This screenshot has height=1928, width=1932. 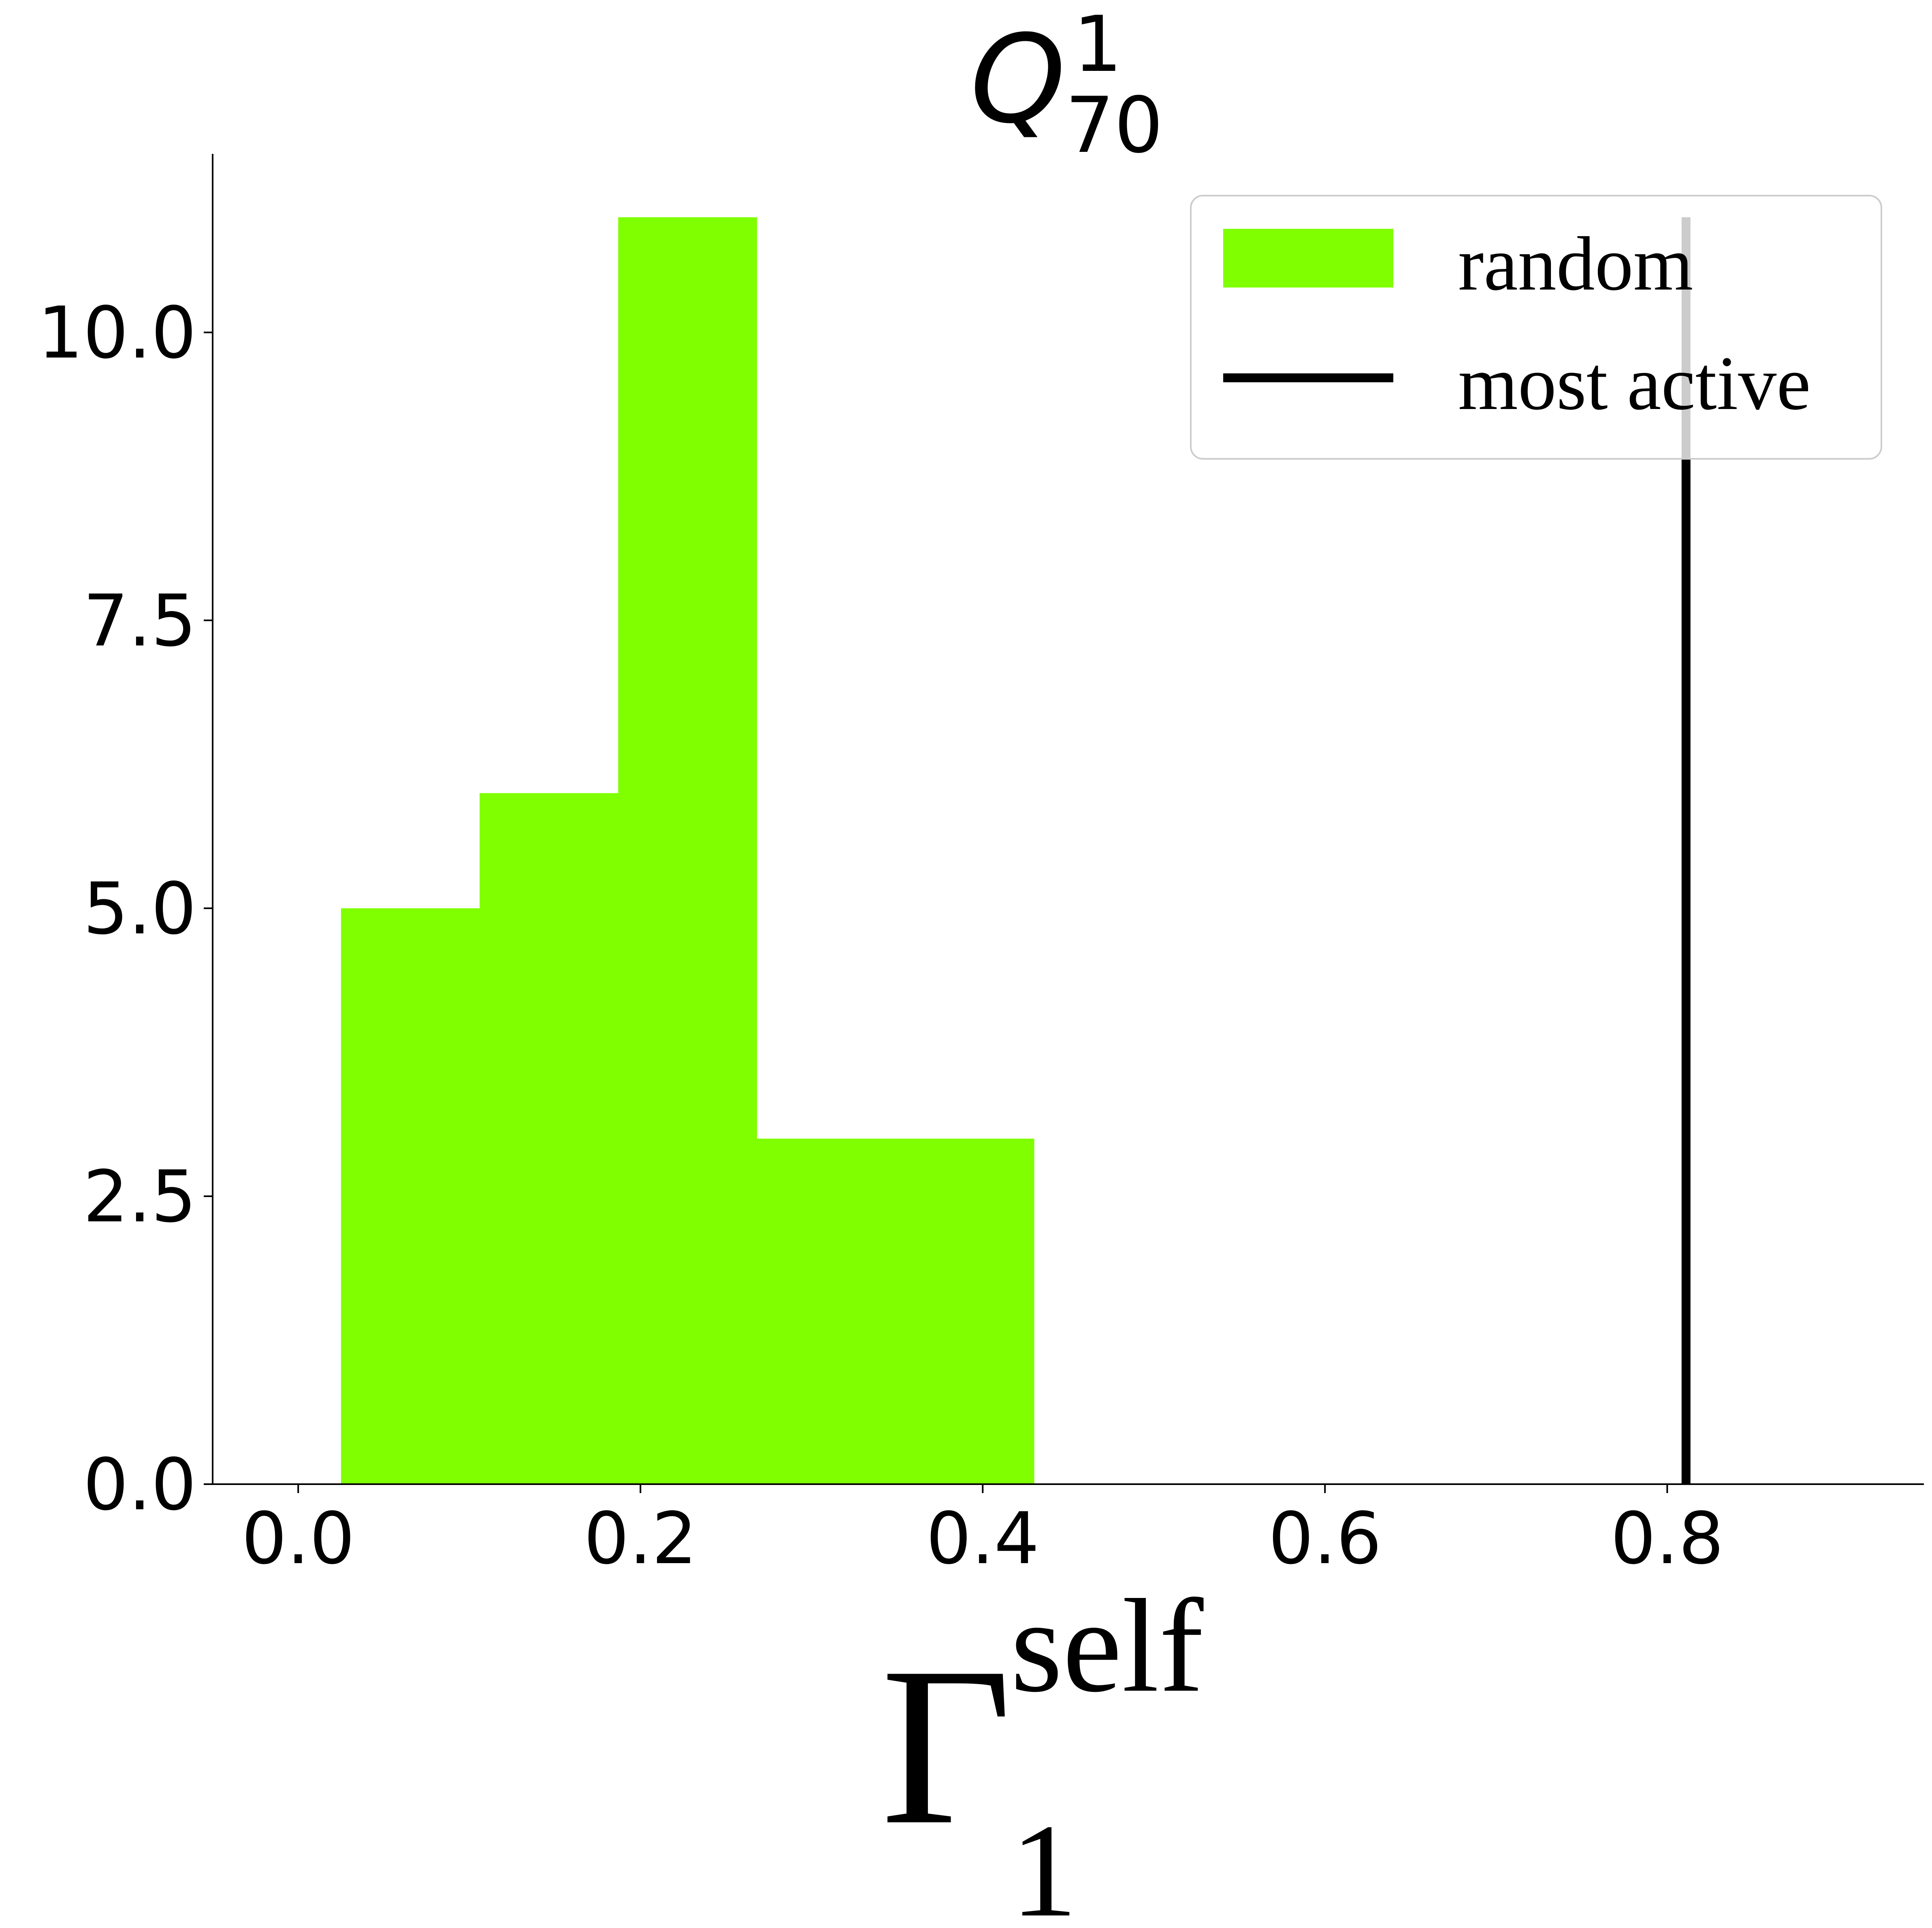 What do you see at coordinates (1108, 1646) in the screenshot?
I see `xlabel-superscript: self` at bounding box center [1108, 1646].